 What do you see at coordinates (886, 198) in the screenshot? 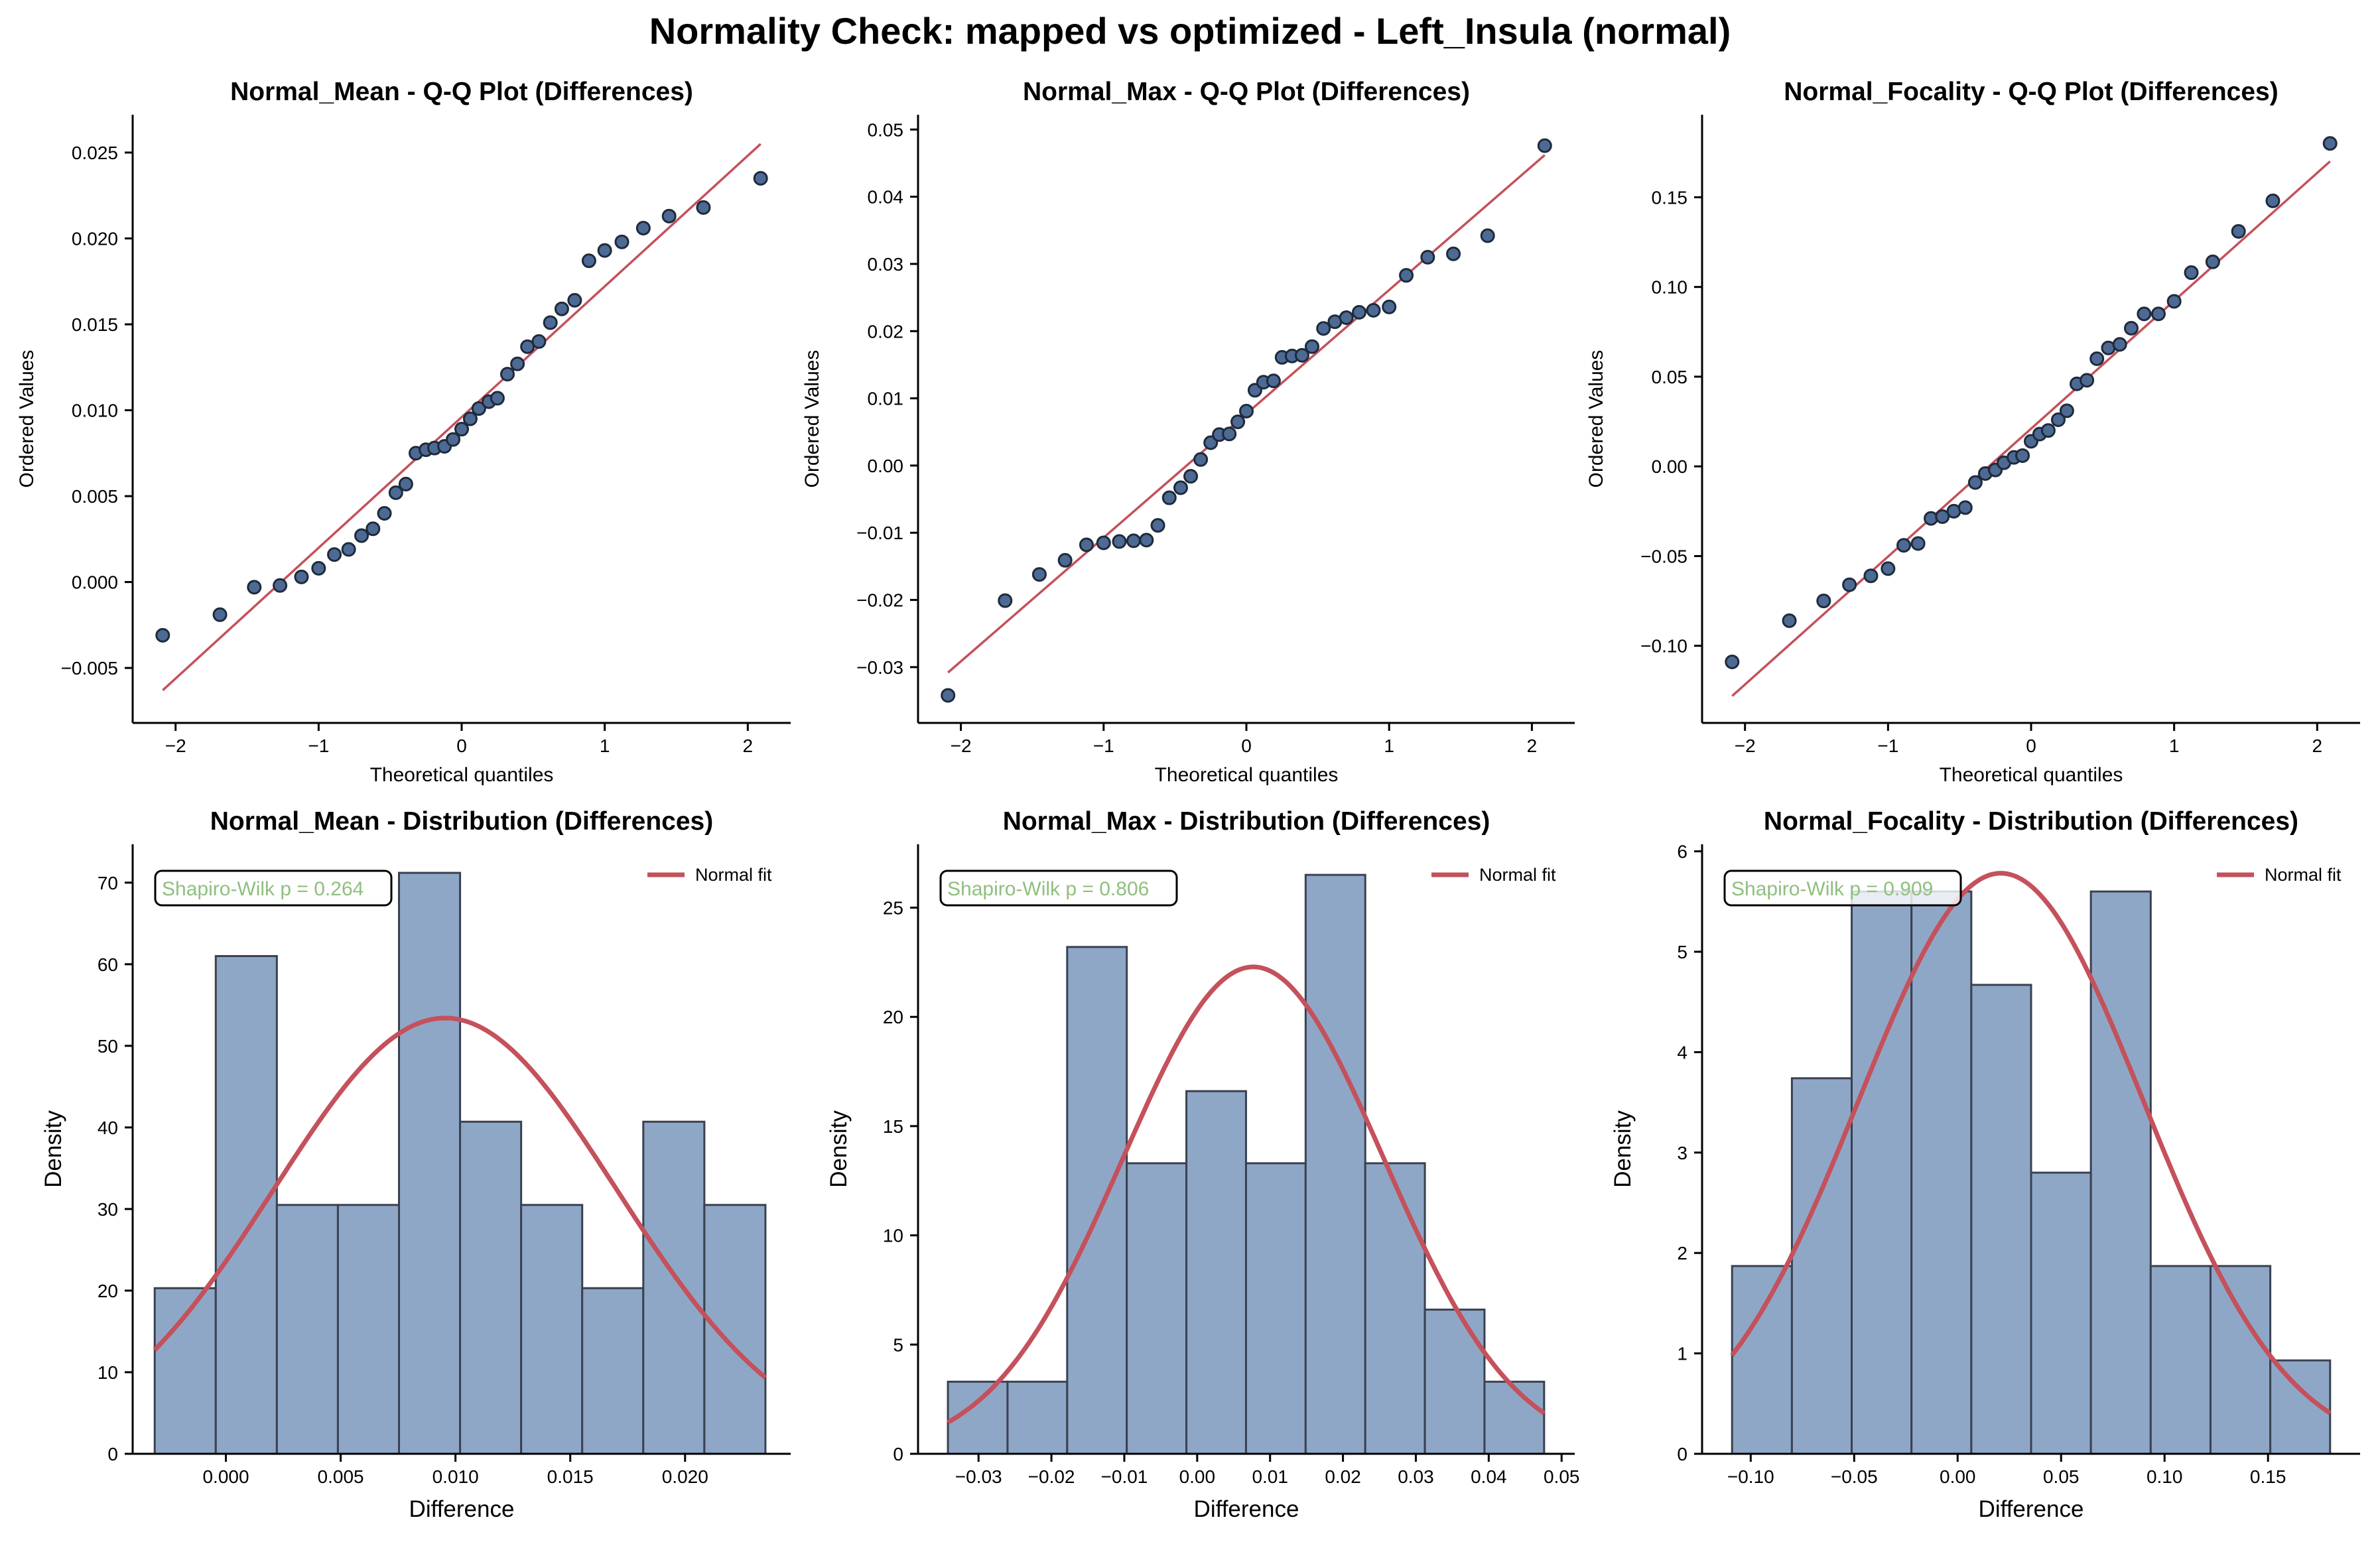
I see `y-tick-label: 0.04` at bounding box center [886, 198].